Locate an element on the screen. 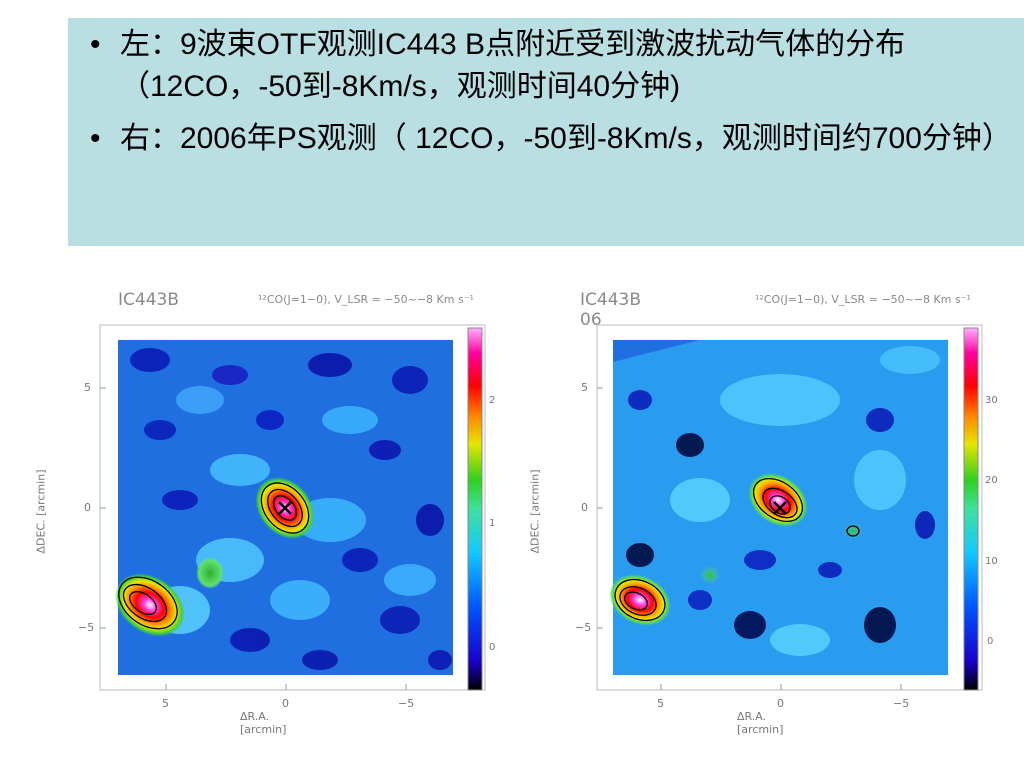 The height and width of the screenshot is (768, 1024). right-map-marker-icon is located at coordinates (780, 508).